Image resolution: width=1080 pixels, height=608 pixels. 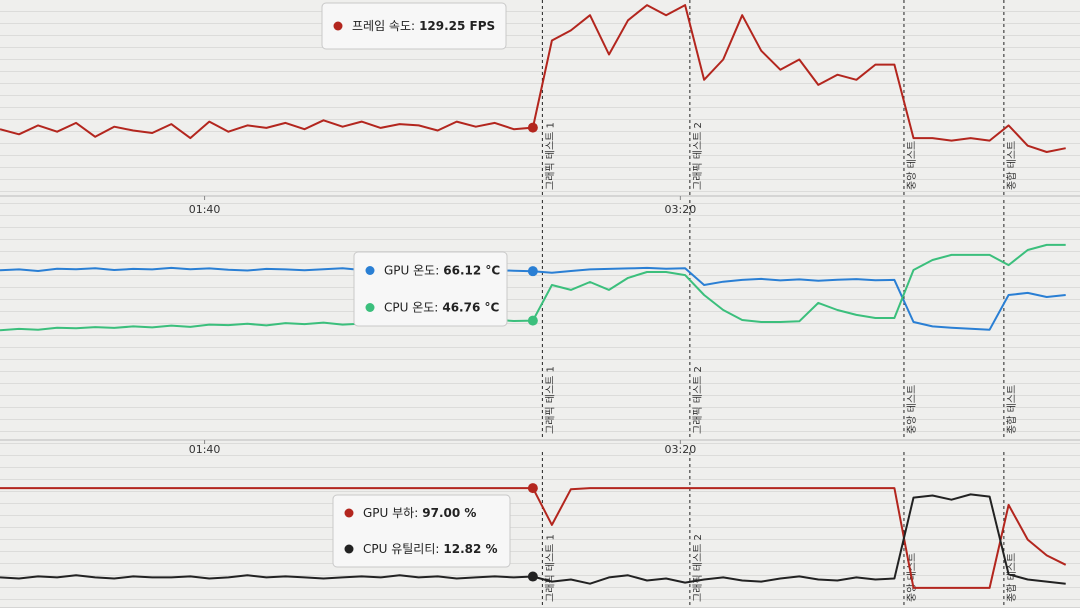 What do you see at coordinates (442, 270) in the screenshot?
I see `tooltip-text: GPU 온도: 66.12 °C` at bounding box center [442, 270].